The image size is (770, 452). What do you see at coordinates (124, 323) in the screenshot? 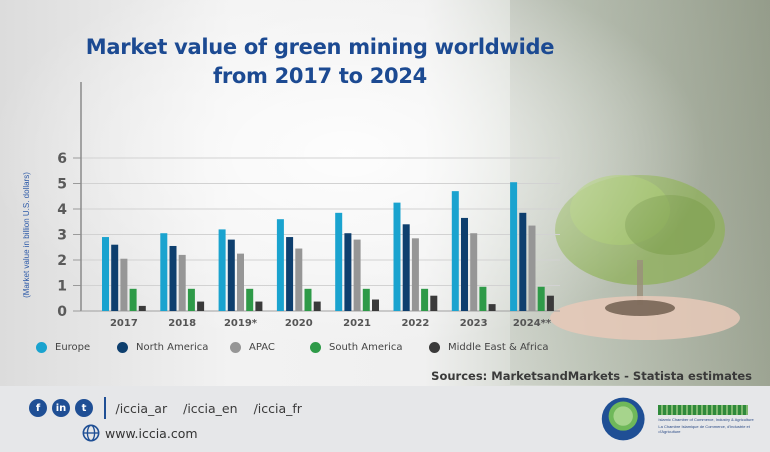
I see `x-tick-label: 2017` at bounding box center [124, 323].